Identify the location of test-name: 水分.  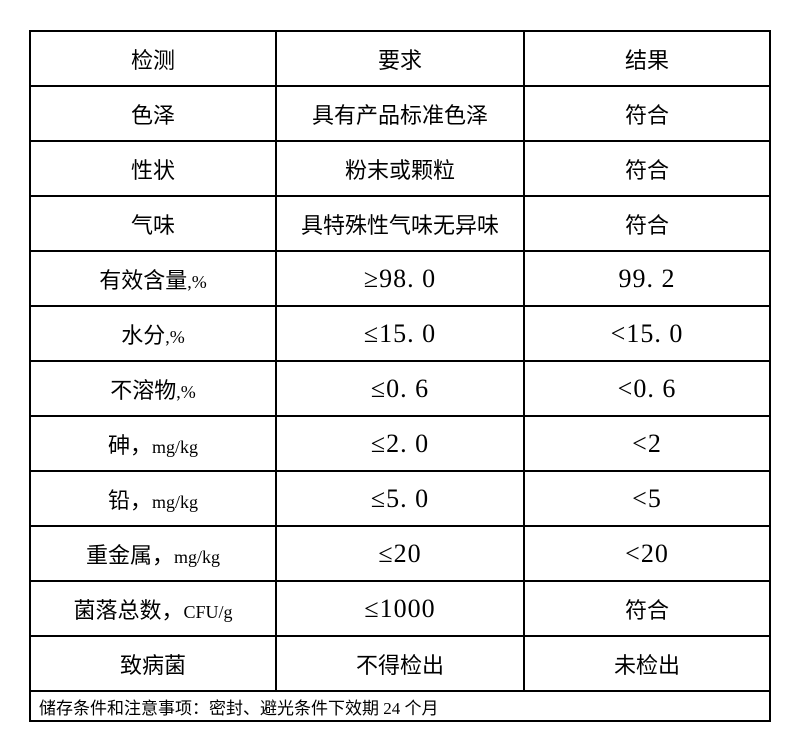
(143, 335).